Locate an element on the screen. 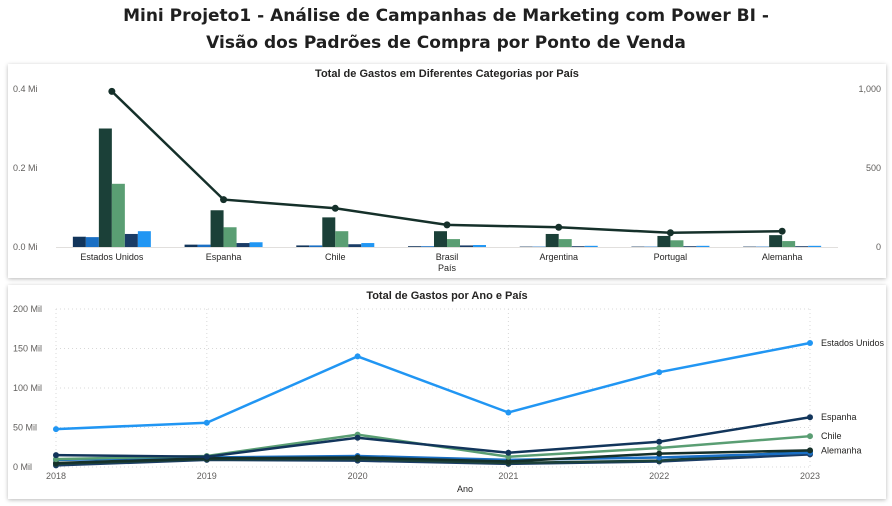  x-tick-label: Alemanha is located at coordinates (782, 257).